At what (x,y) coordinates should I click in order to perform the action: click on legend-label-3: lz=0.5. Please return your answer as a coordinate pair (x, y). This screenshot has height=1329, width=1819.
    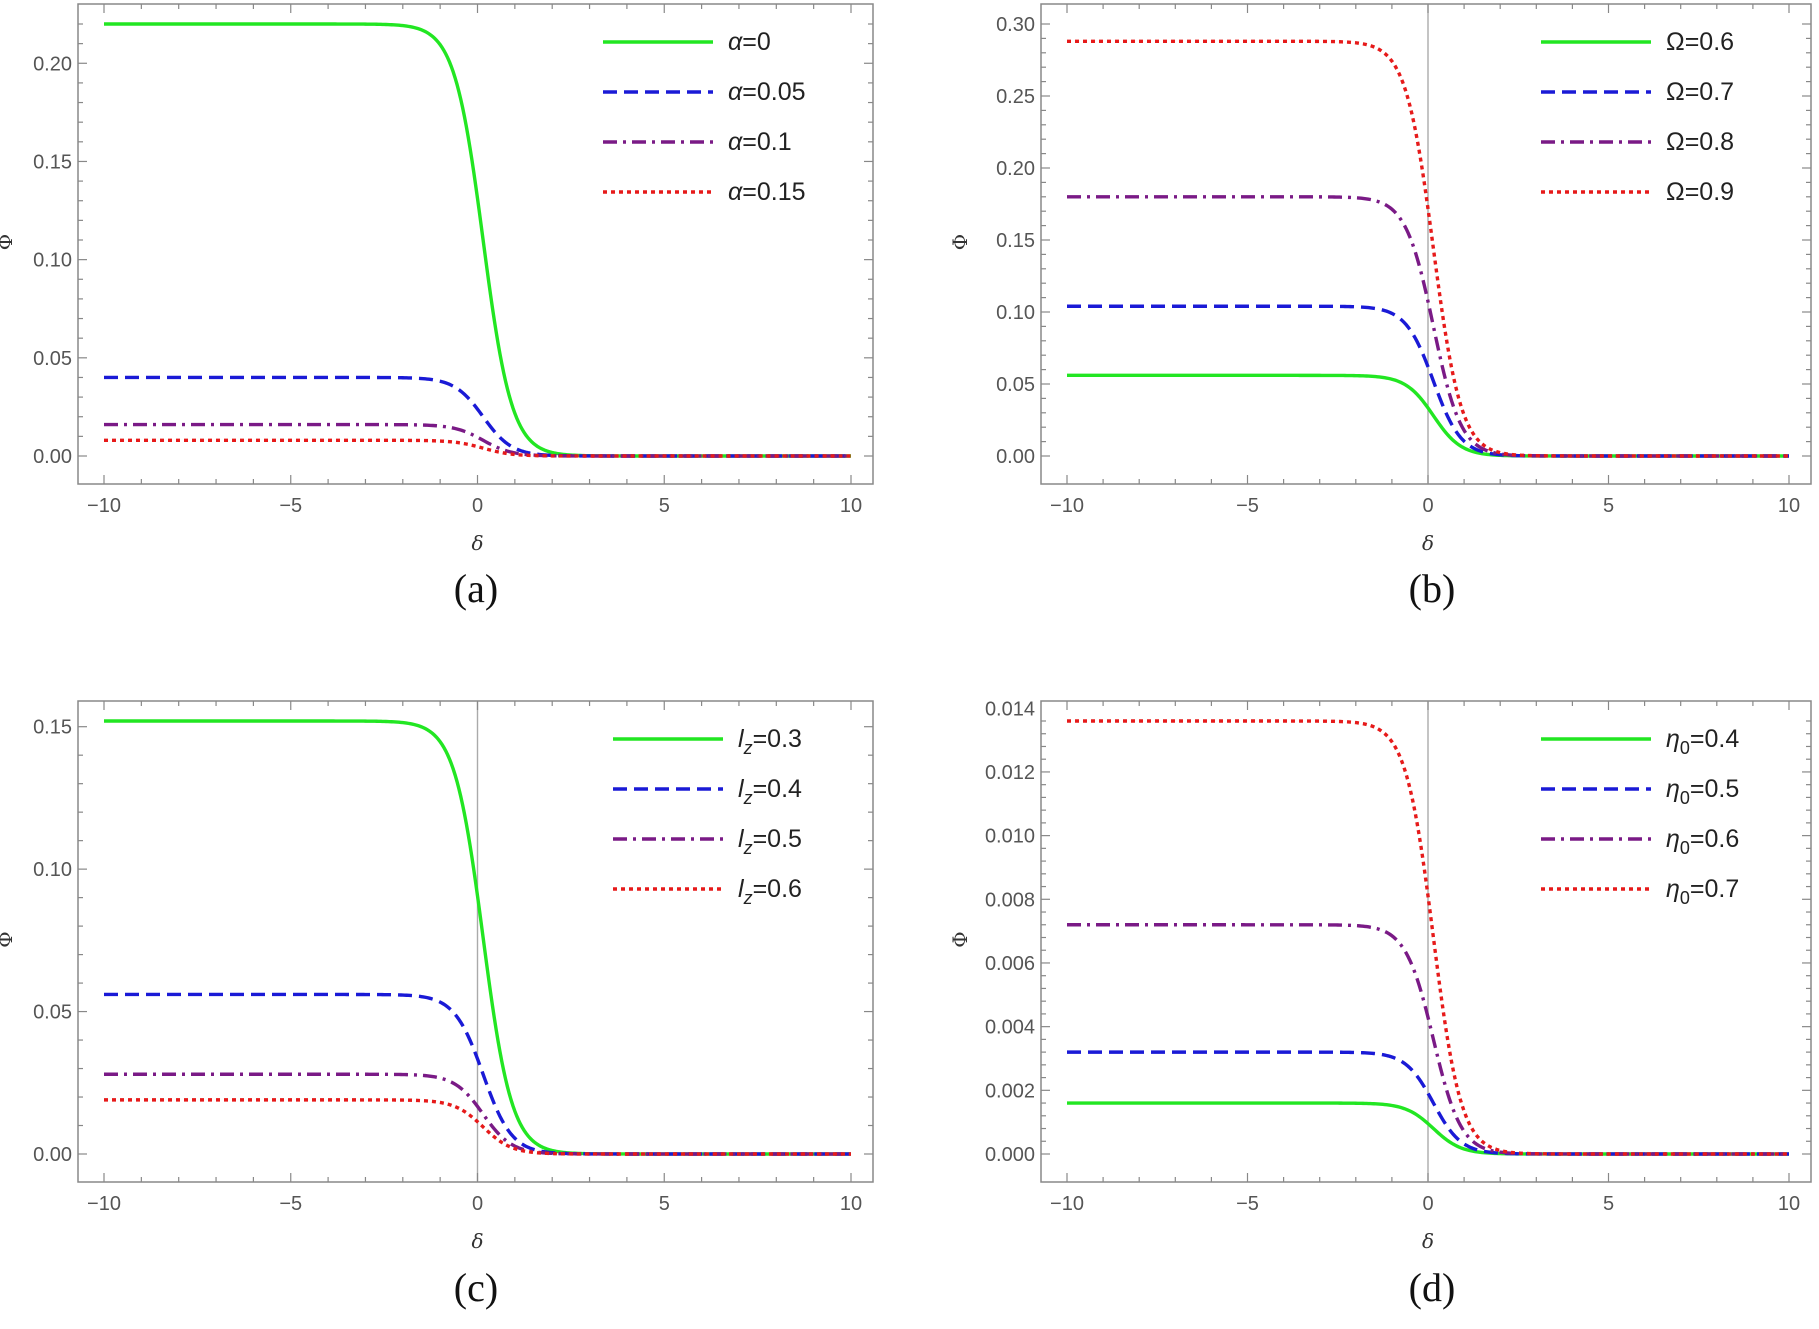
    Looking at the image, I should click on (770, 841).